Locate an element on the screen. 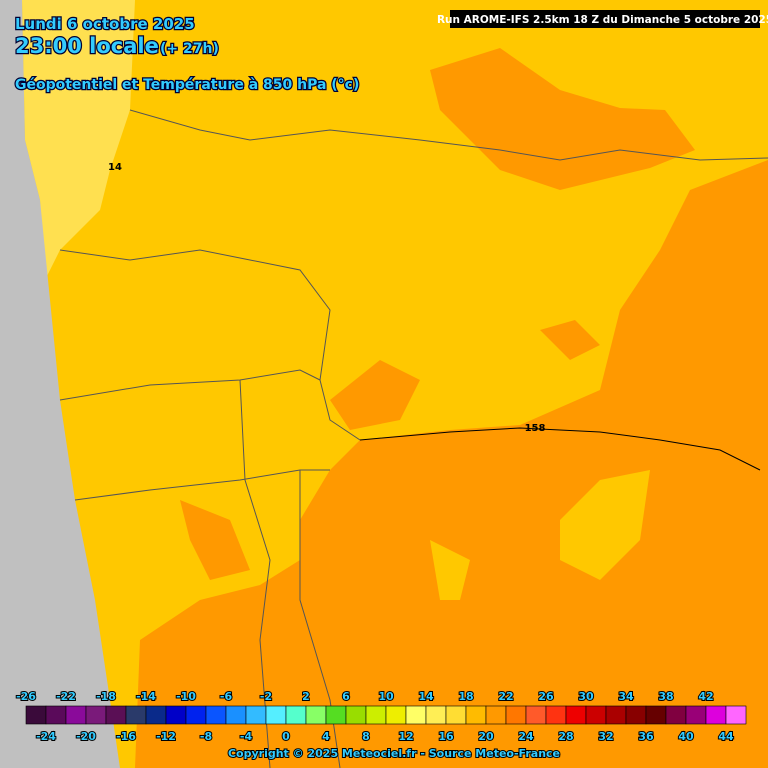 This screenshot has width=768, height=768. legend-label: 16 is located at coordinates (446, 736).